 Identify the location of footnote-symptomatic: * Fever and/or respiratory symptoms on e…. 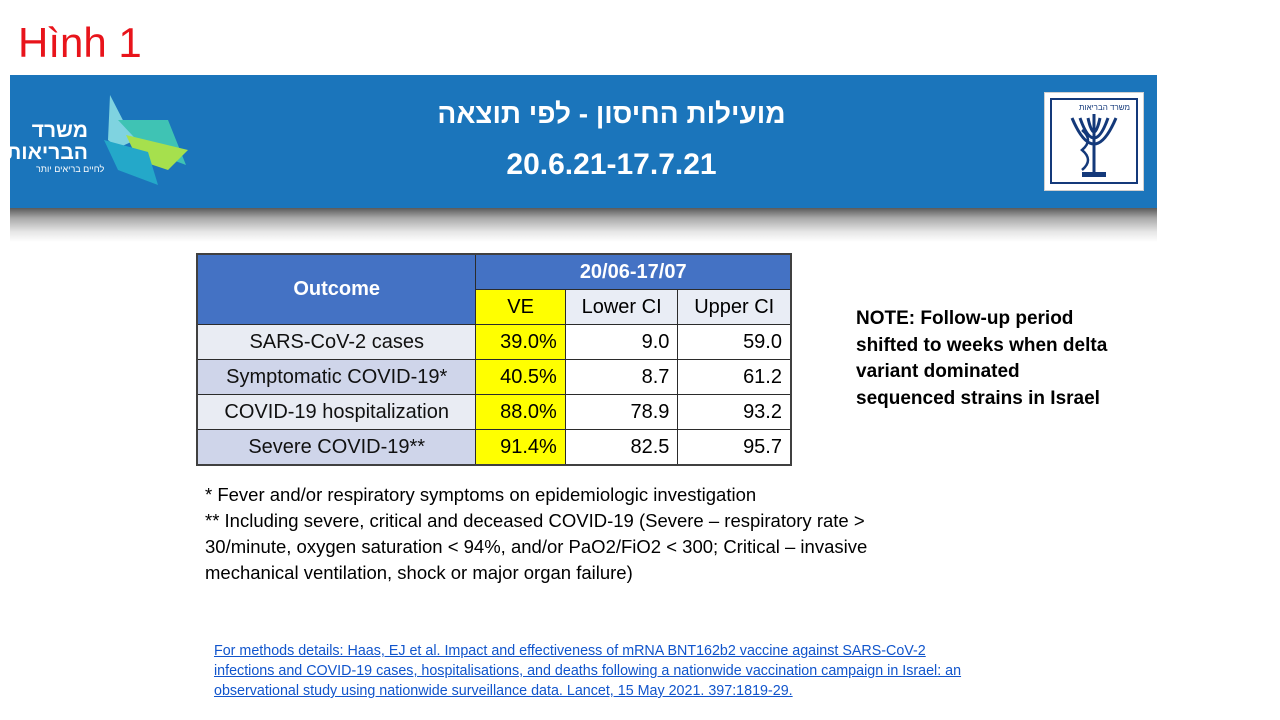
(481, 494).